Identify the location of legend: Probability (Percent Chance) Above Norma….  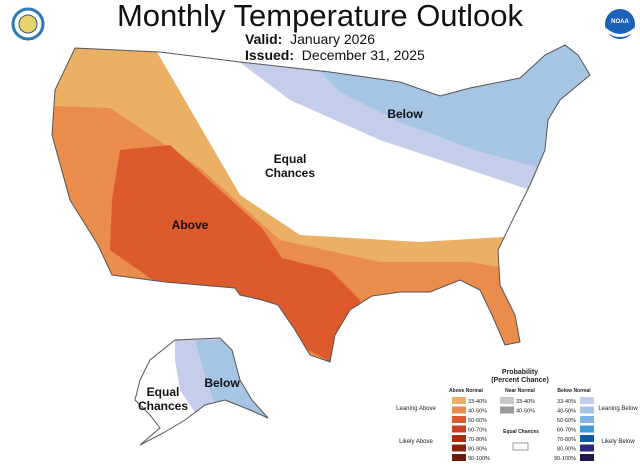
(517, 415).